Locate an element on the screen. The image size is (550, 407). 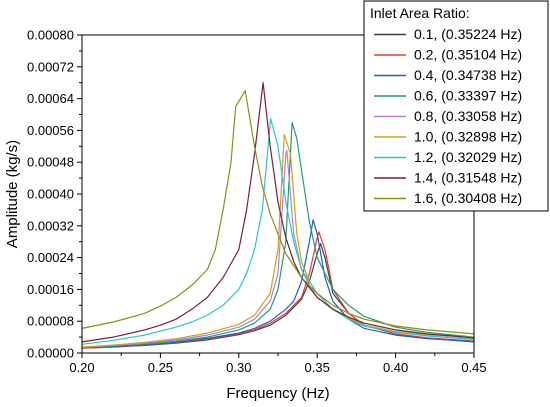
legend-entry: 1.4, (0.31548 Hz) is located at coordinates (468, 178).